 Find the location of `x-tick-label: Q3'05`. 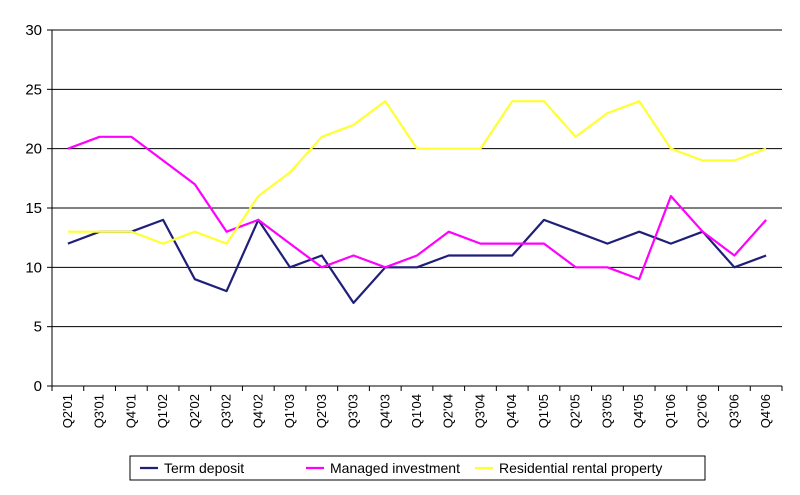

x-tick-label: Q3'05 is located at coordinates (606, 411).